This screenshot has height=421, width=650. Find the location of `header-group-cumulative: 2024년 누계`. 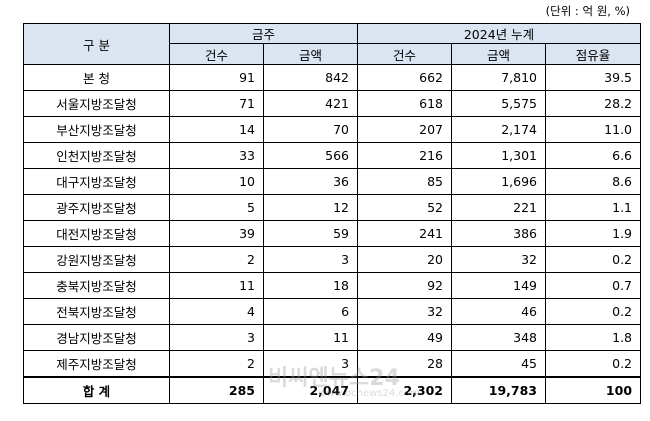

header-group-cumulative: 2024년 누계 is located at coordinates (499, 33).